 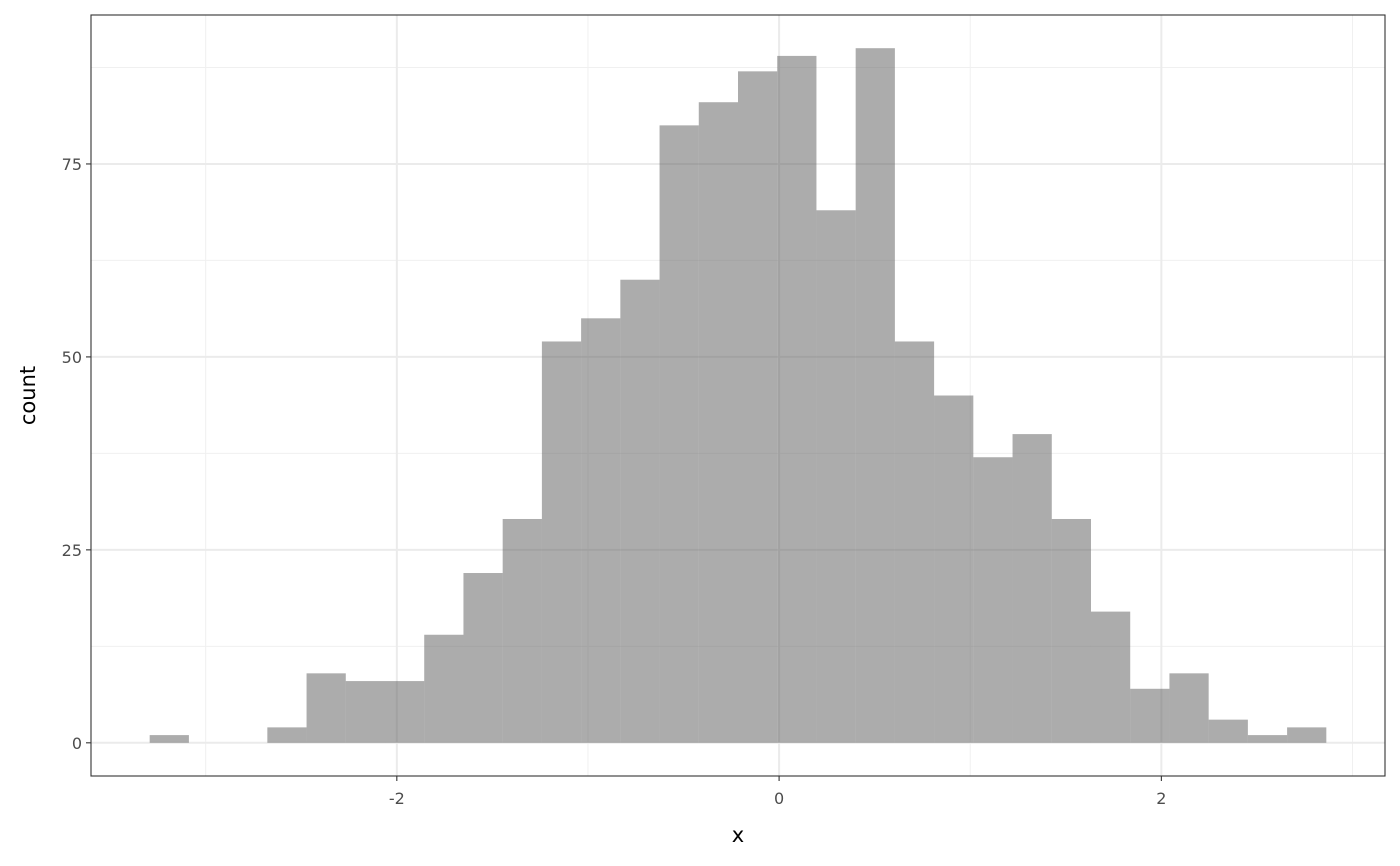 I want to click on y-tick-label: 0, so click(x=77, y=743).